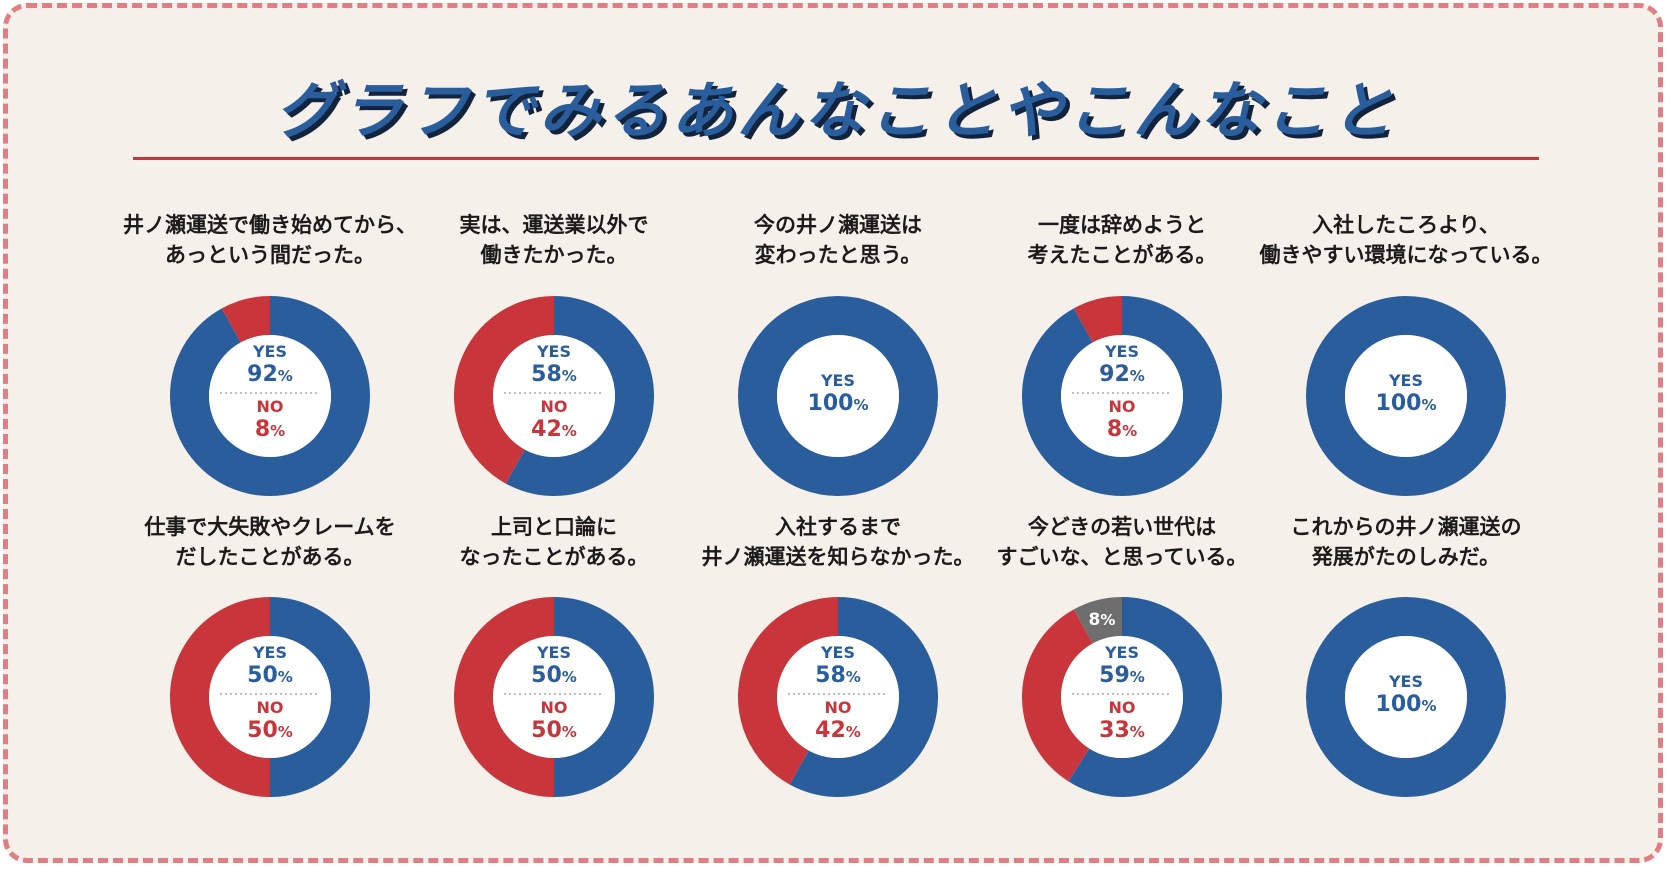  I want to click on question-line: 働きたかった。, so click(554, 255).